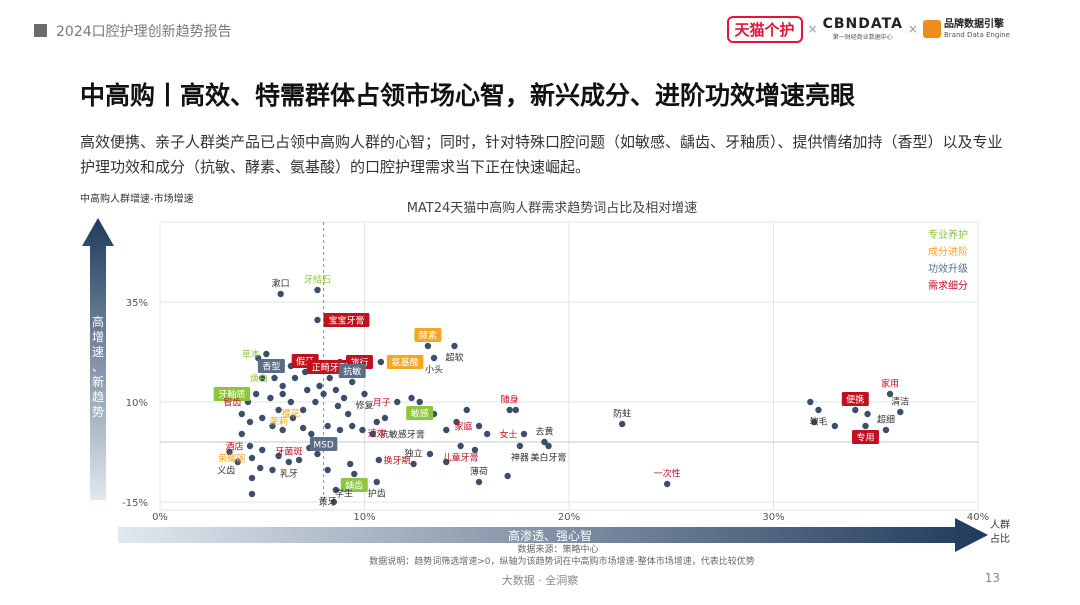  Describe the element at coordinates (305, 361) in the screenshot. I see `data-label: 假牙` at that location.